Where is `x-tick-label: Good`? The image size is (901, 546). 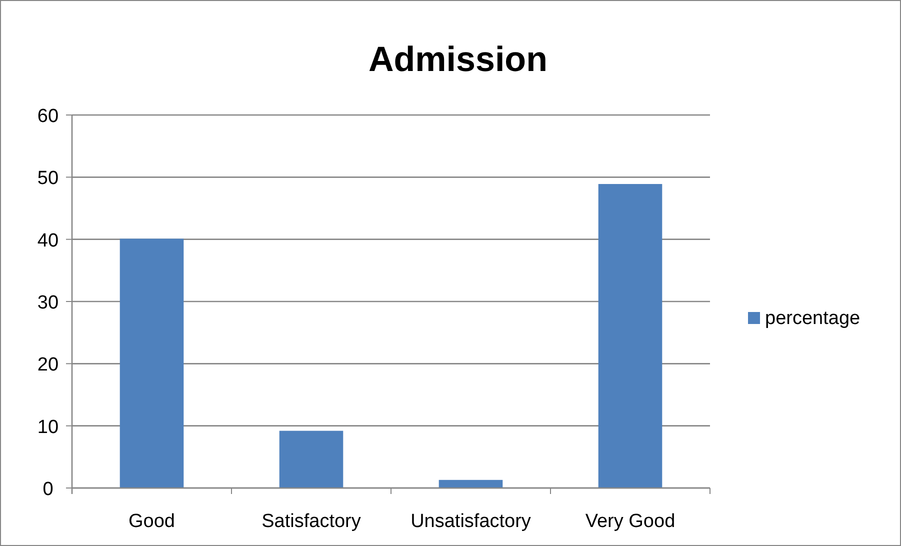 x-tick-label: Good is located at coordinates (151, 521).